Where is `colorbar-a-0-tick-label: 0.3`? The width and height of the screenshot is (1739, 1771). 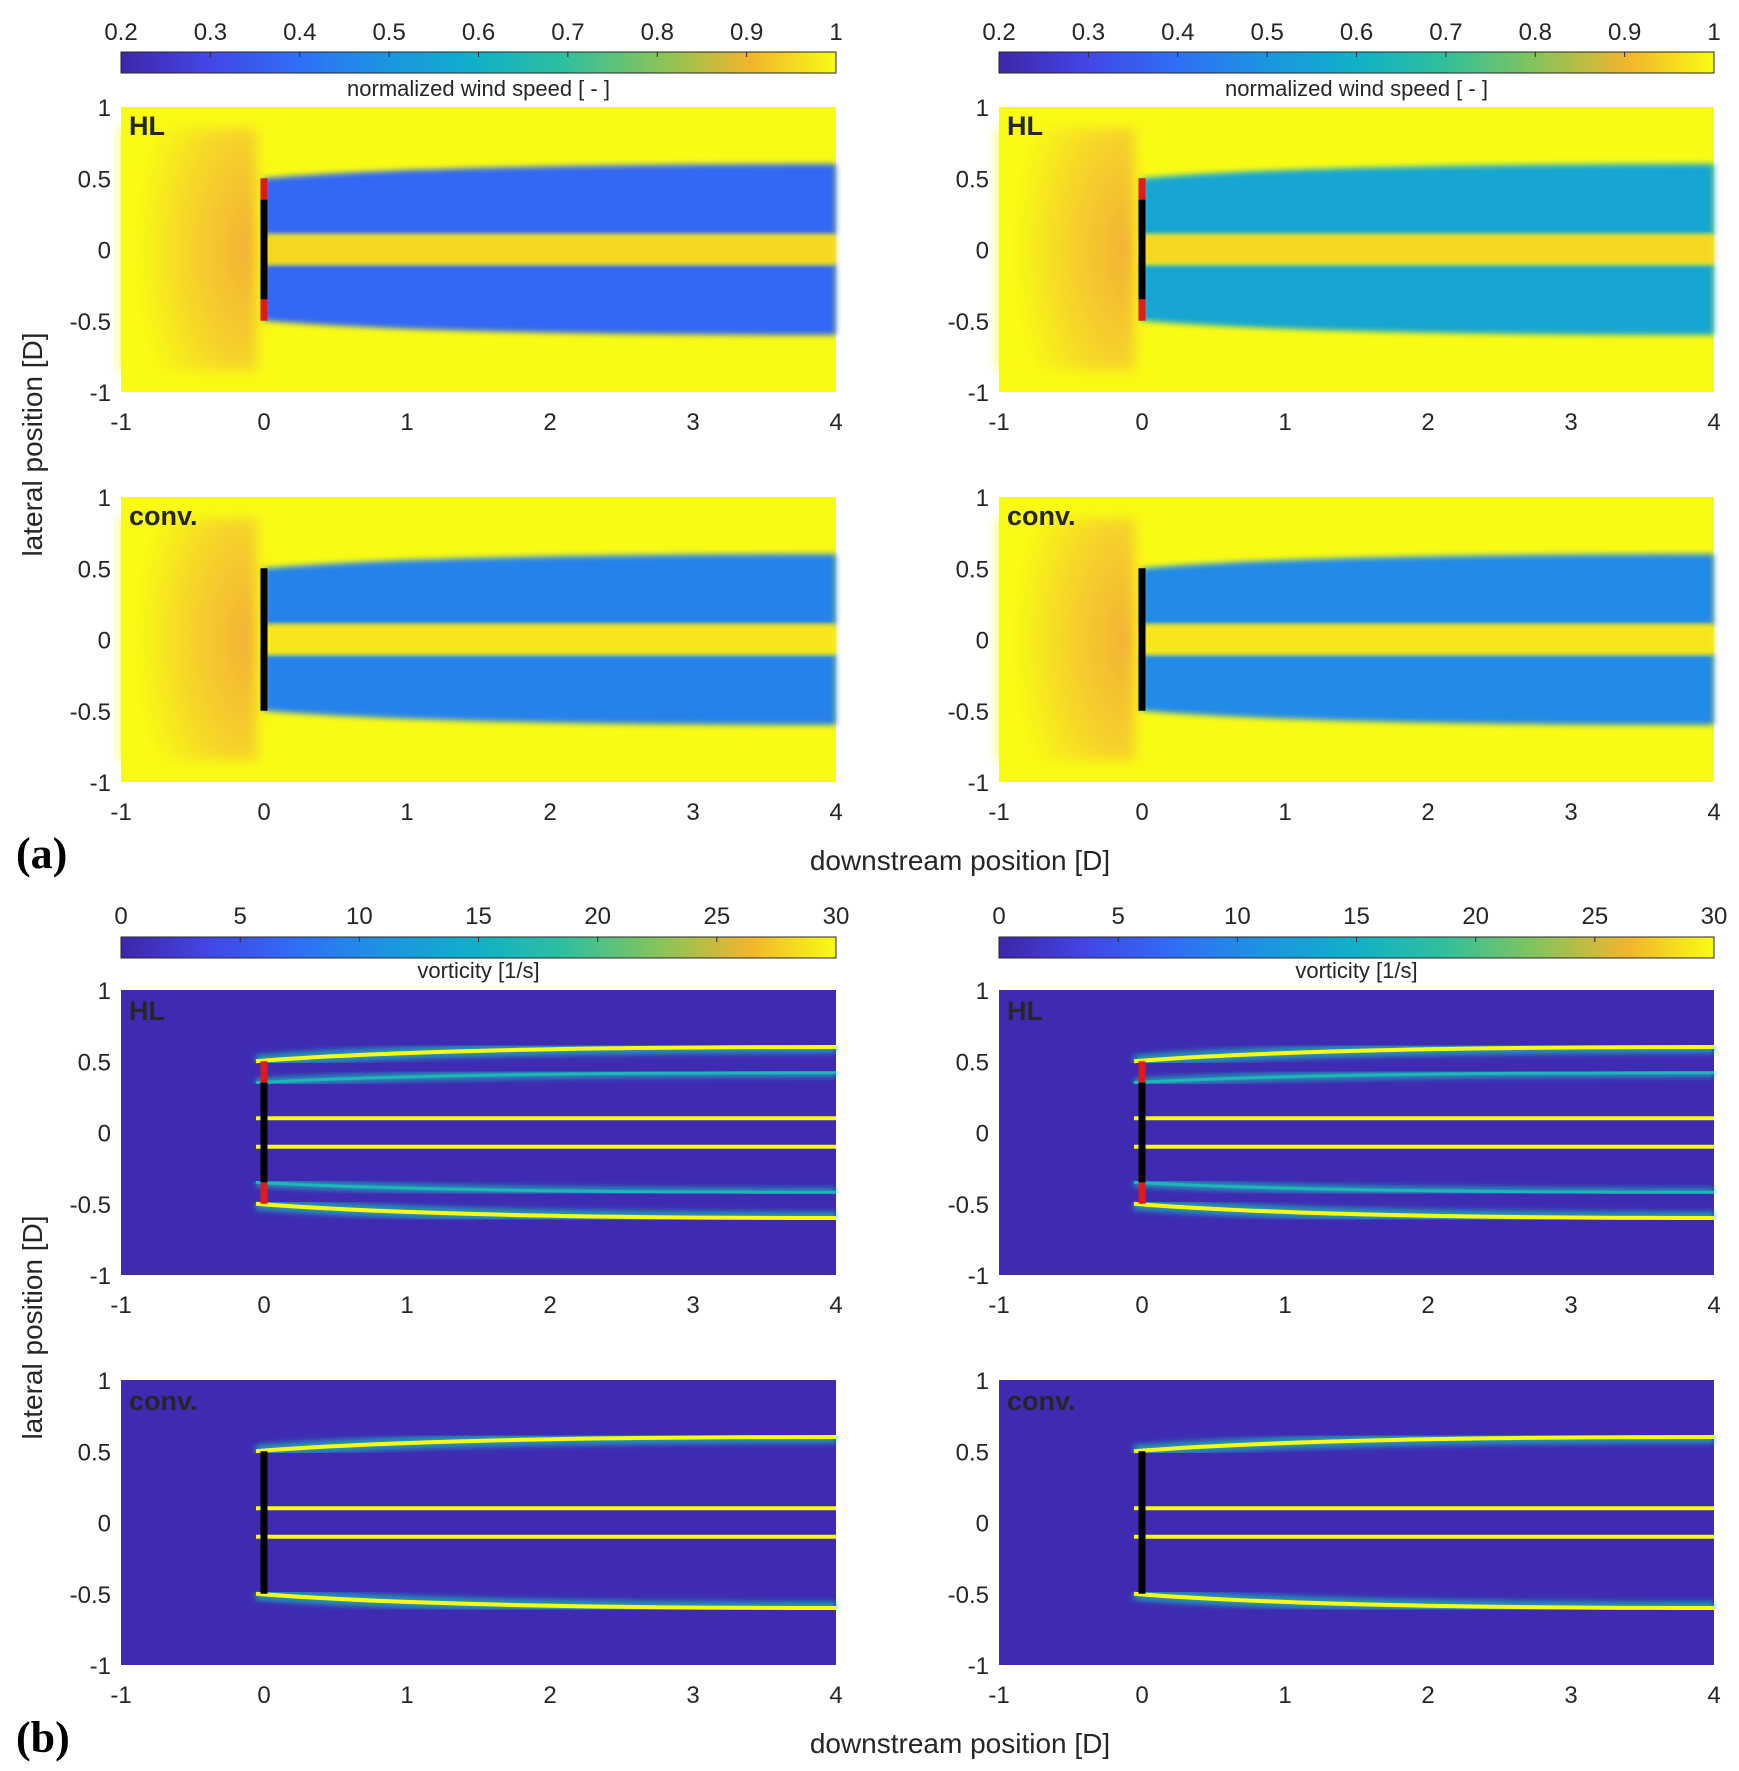 colorbar-a-0-tick-label: 0.3 is located at coordinates (210, 32).